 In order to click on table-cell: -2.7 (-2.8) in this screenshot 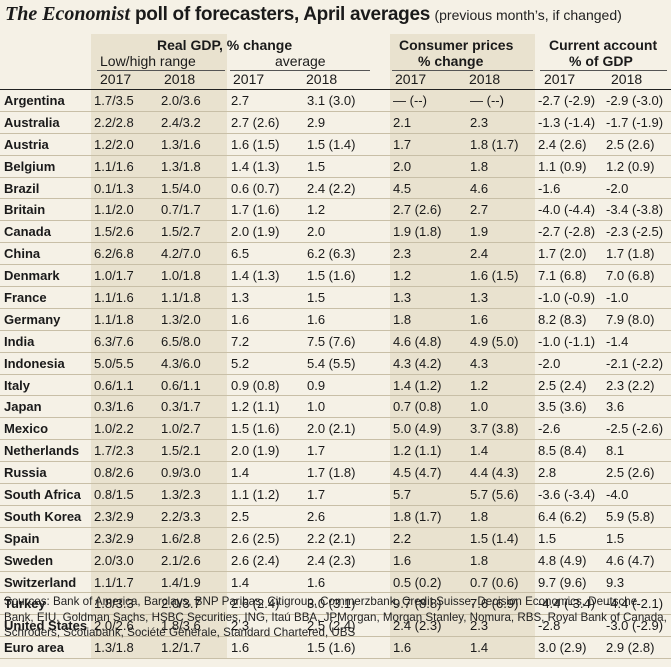, I will do `click(568, 232)`.